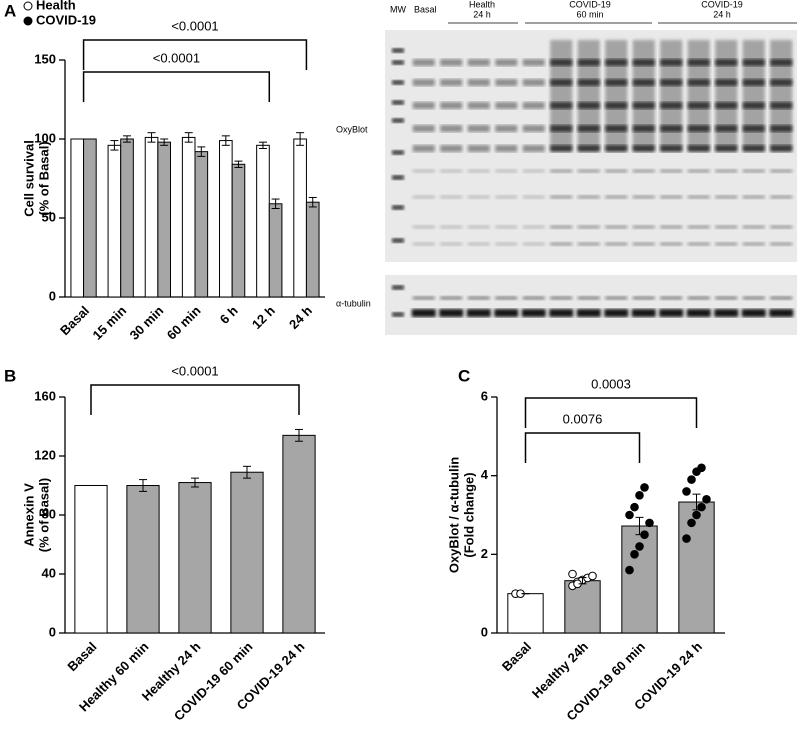 This screenshot has height=739, width=800. What do you see at coordinates (611, 383) in the screenshot?
I see `significance-label: 0.0003` at bounding box center [611, 383].